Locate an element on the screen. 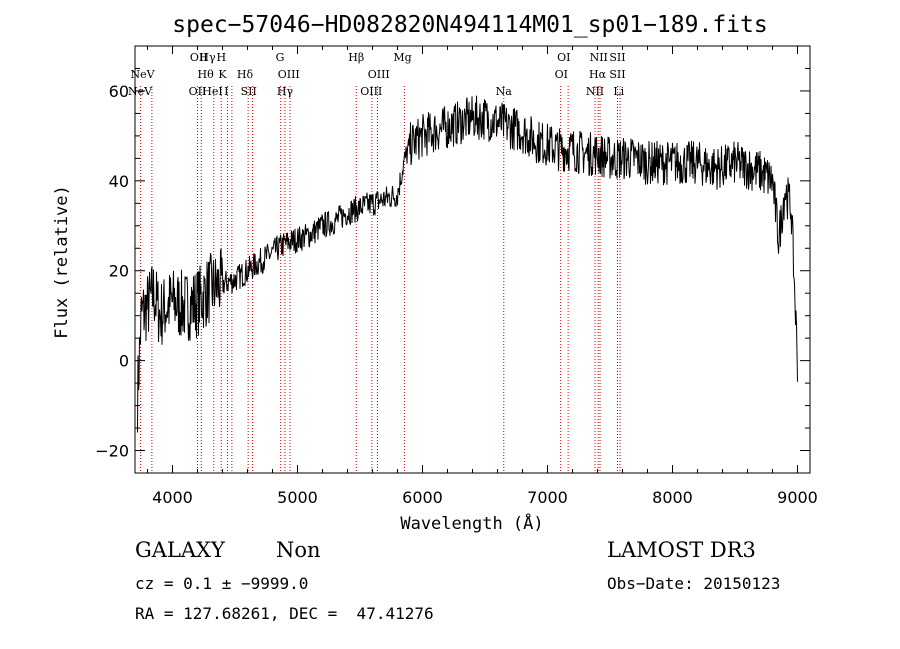 Image resolution: width=900 pixels, height=649 pixels. spectral-line-label-16: OIII is located at coordinates (379, 74).